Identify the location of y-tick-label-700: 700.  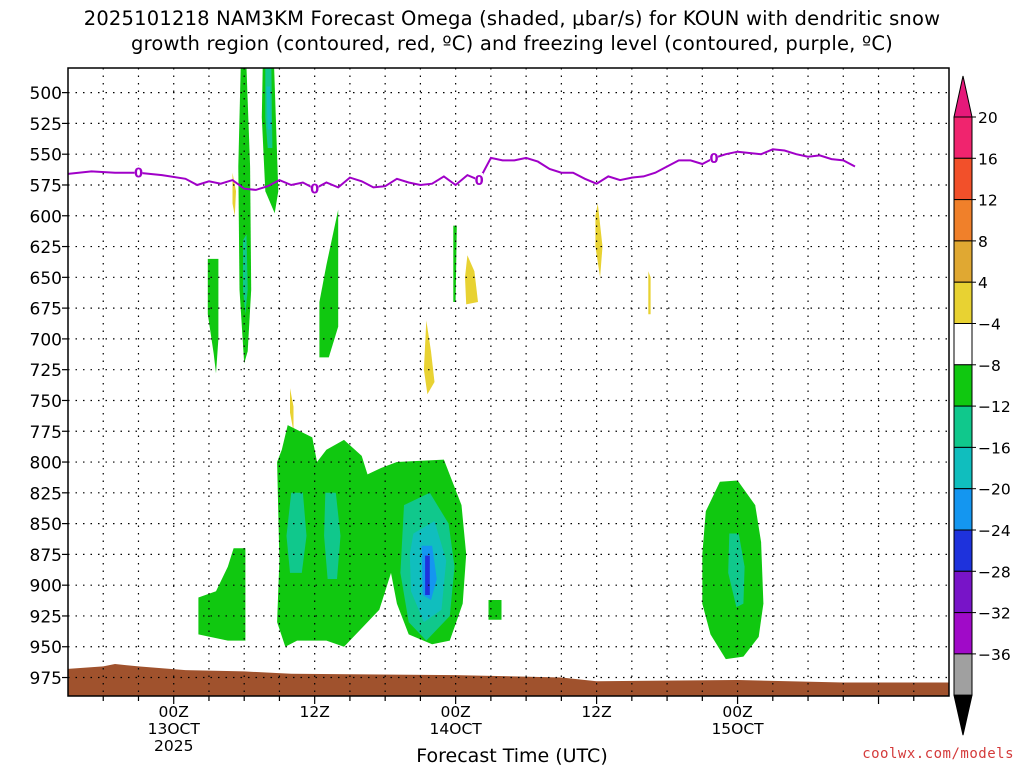
(46, 340).